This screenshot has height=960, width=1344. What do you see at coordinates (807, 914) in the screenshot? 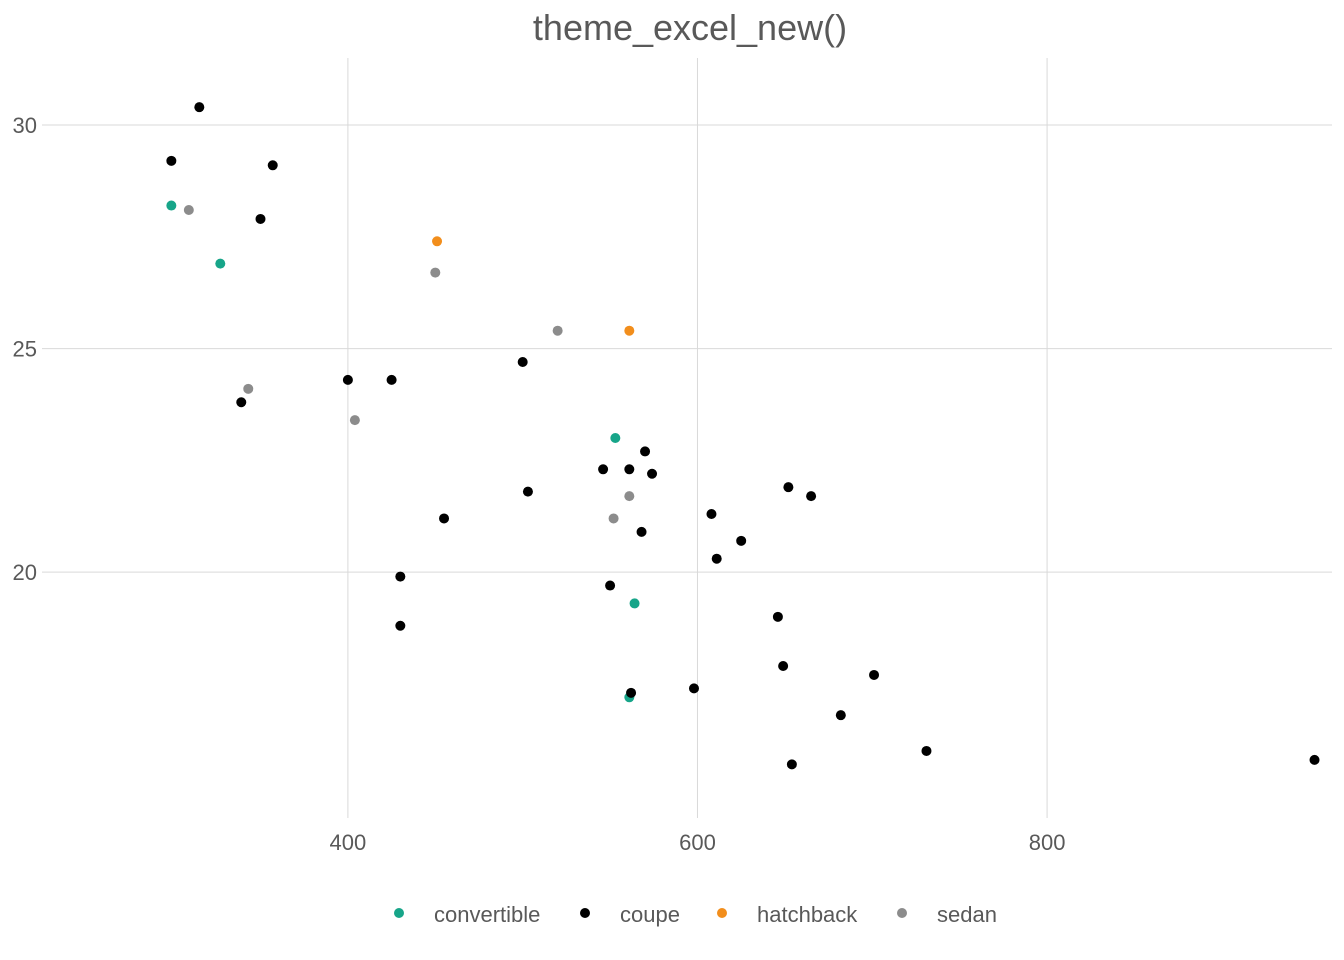
I see `legend-label-hatchback: hatchback` at bounding box center [807, 914].